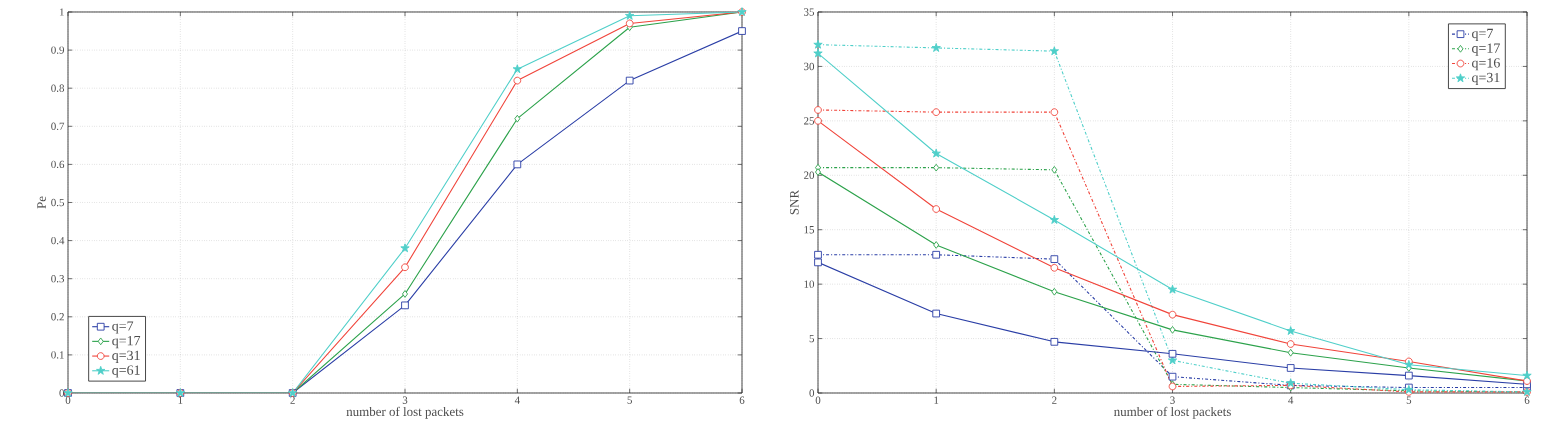 This screenshot has width=1551, height=426. What do you see at coordinates (61, 12) in the screenshot?
I see `y-tick-label: 1` at bounding box center [61, 12].